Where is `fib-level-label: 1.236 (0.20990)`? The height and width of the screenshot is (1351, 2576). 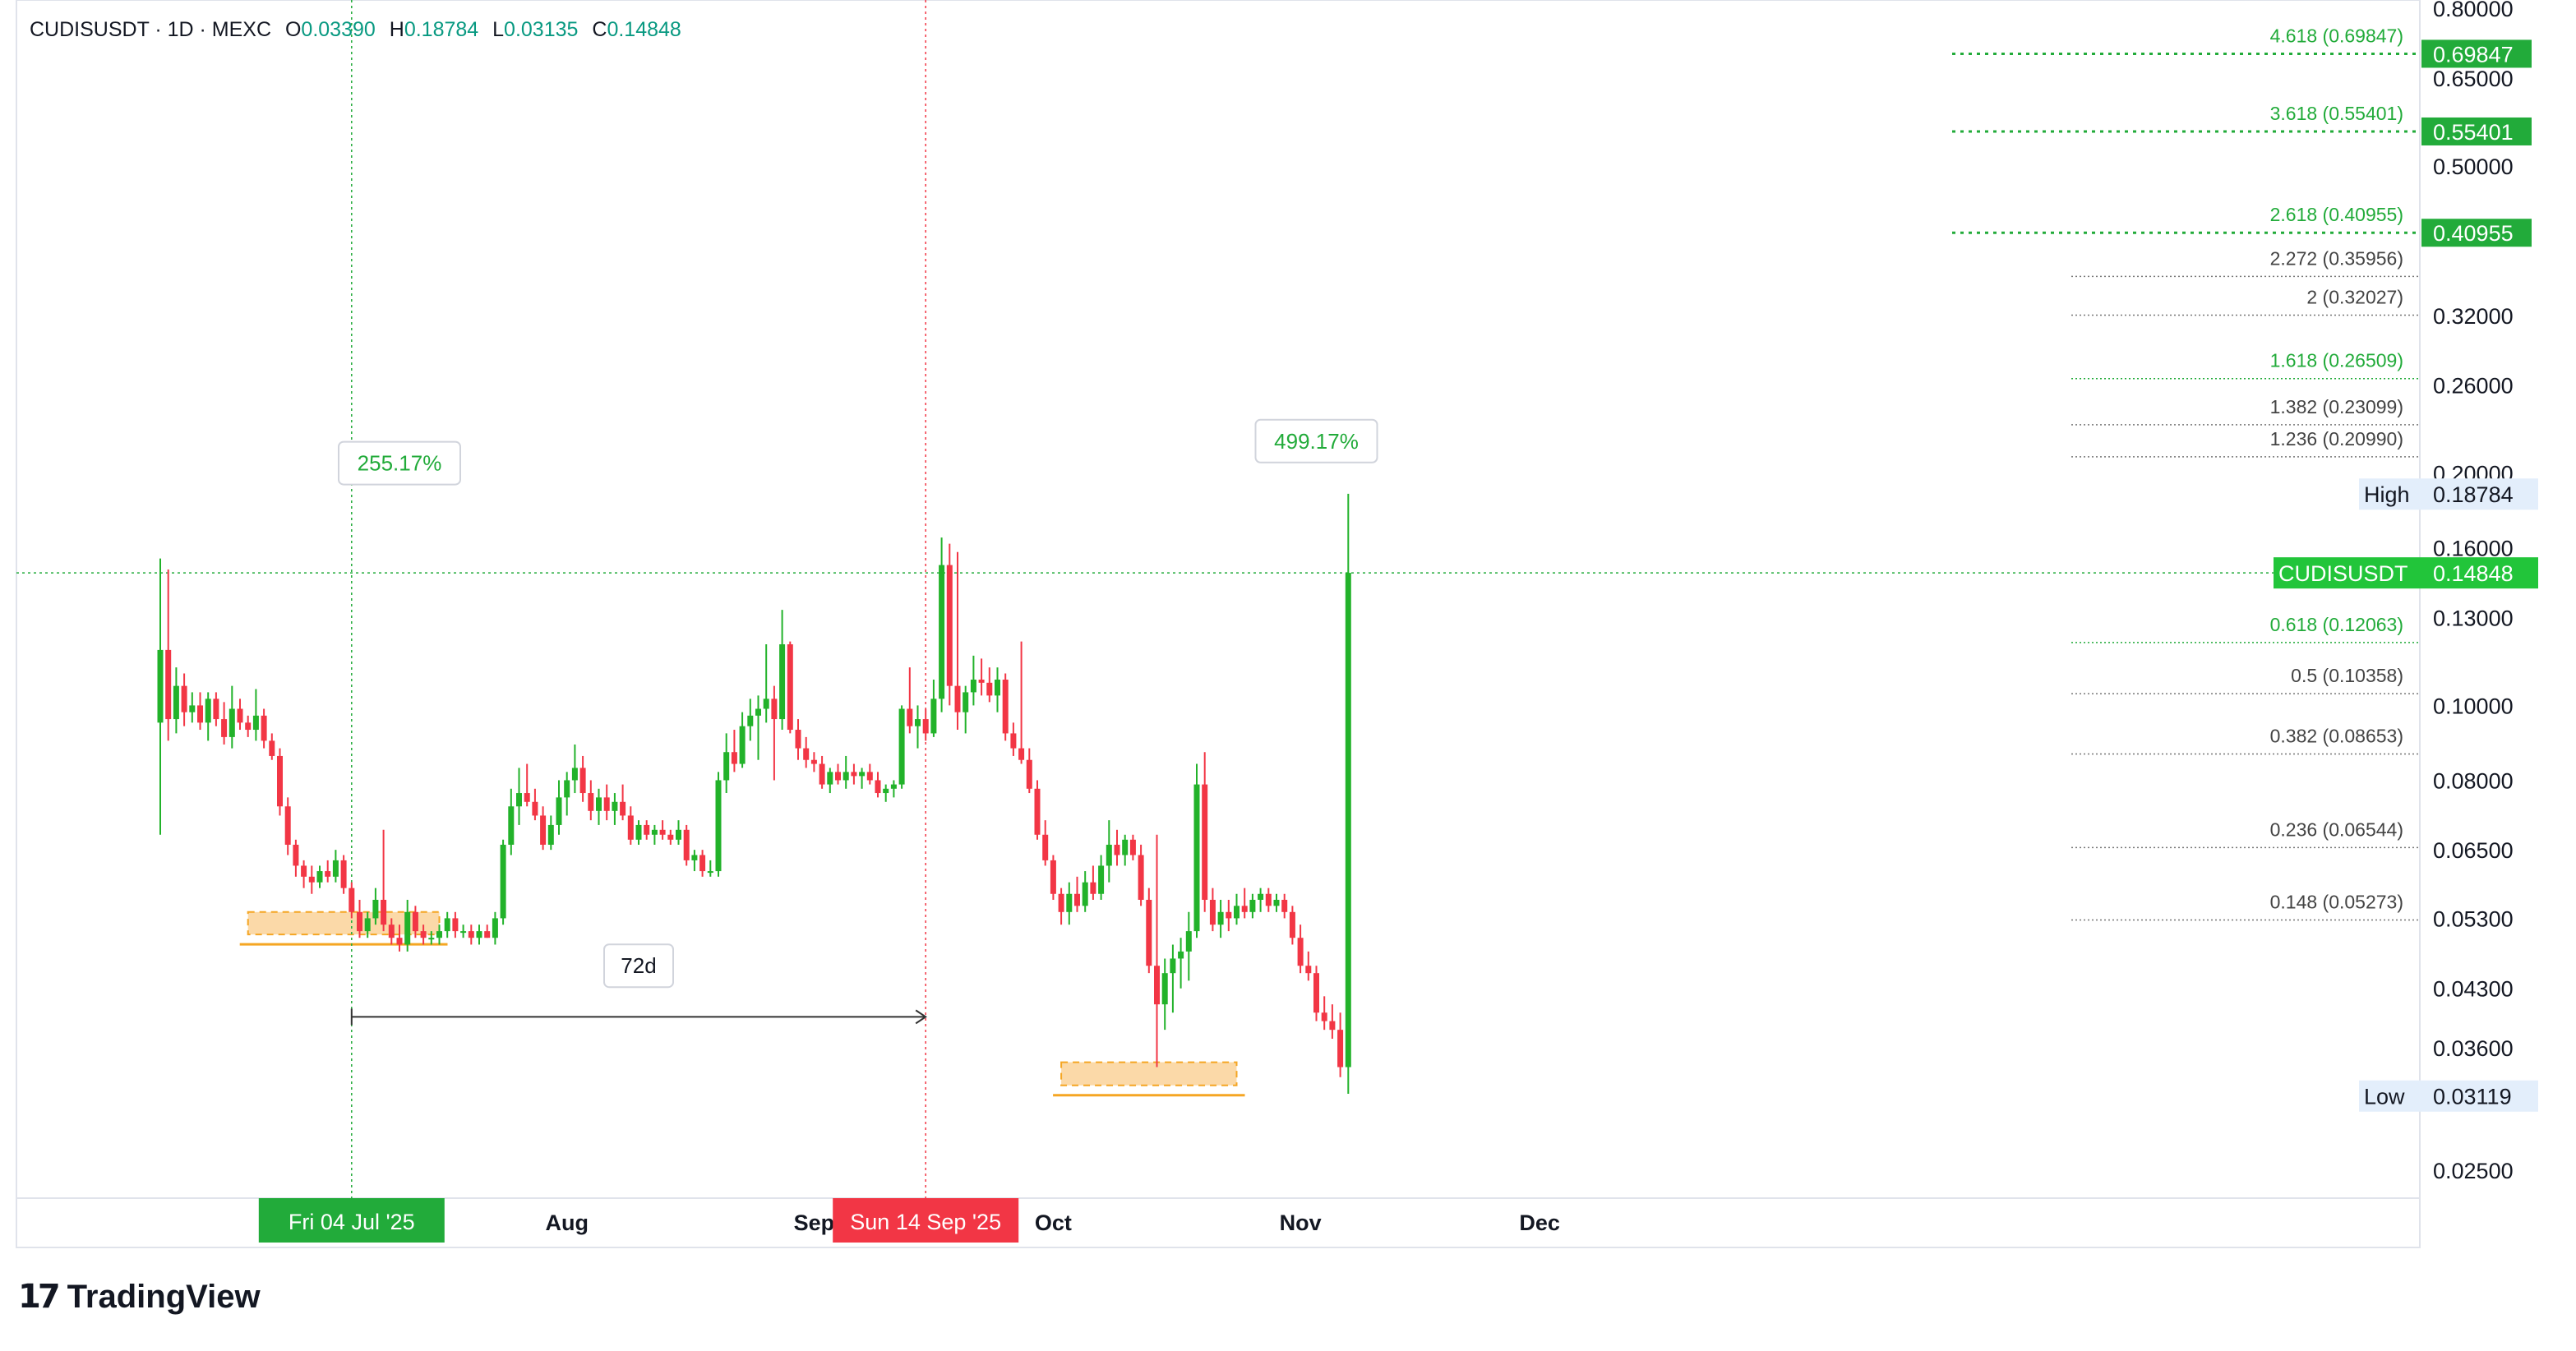
fib-level-label: 1.236 (0.20990) is located at coordinates (2336, 439).